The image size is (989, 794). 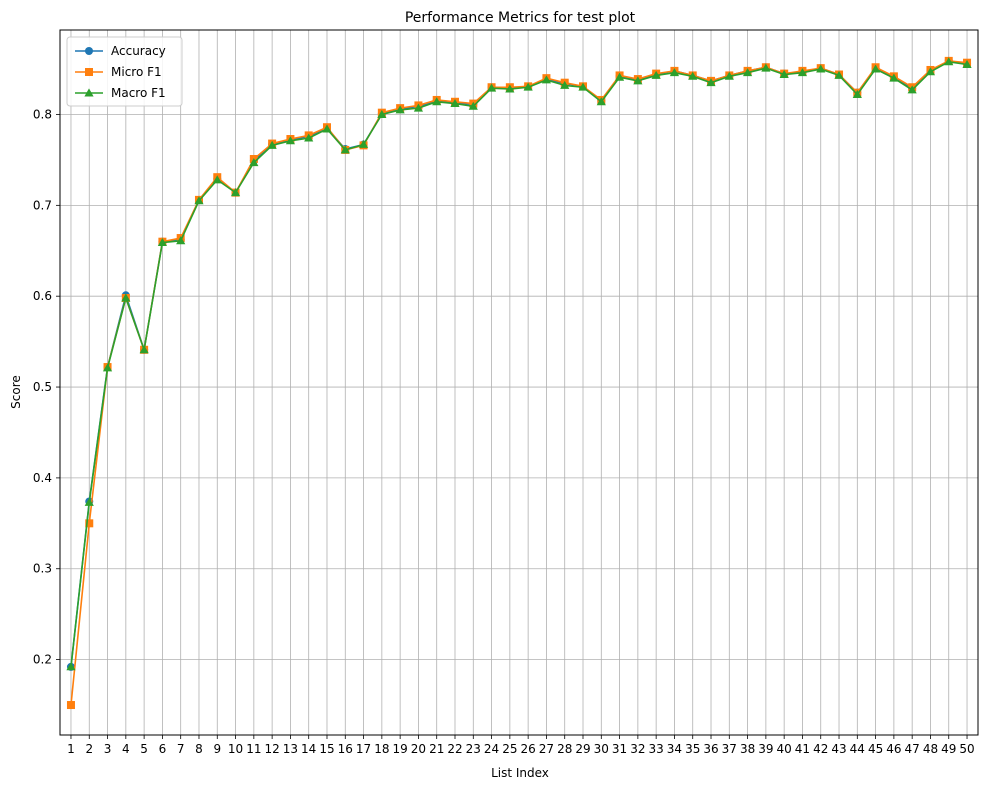 What do you see at coordinates (930, 749) in the screenshot?
I see `x-tick-label: 48` at bounding box center [930, 749].